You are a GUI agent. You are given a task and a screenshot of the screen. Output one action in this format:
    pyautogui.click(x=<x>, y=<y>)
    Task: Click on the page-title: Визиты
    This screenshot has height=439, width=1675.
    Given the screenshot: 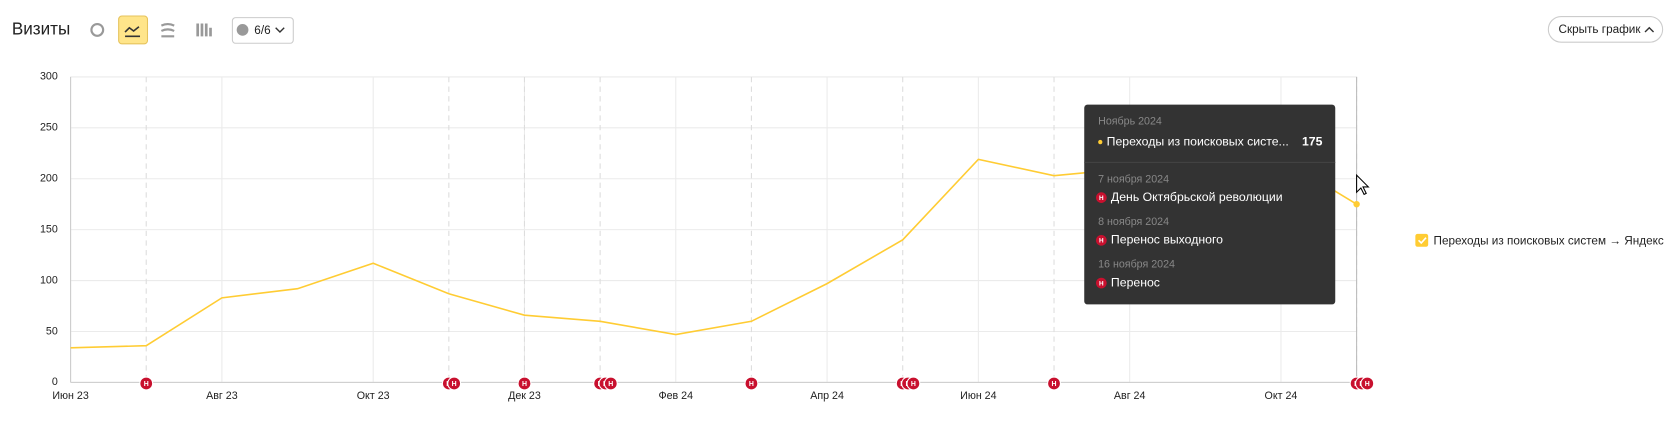 What is the action you would take?
    pyautogui.click(x=41, y=28)
    